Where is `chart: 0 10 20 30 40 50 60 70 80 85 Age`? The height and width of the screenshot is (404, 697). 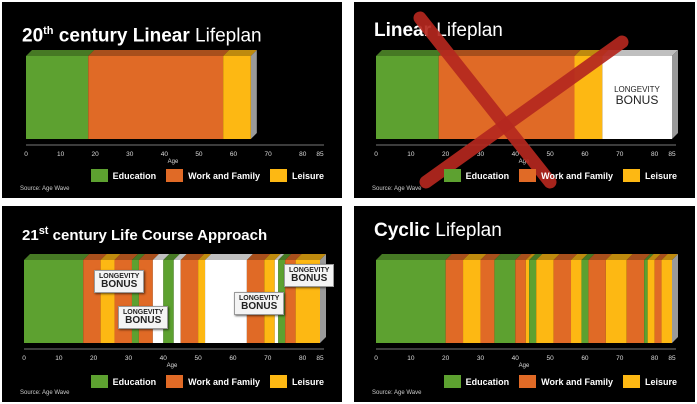
chart: 0 10 20 30 40 50 60 70 80 85 Age is located at coordinates (174, 107).